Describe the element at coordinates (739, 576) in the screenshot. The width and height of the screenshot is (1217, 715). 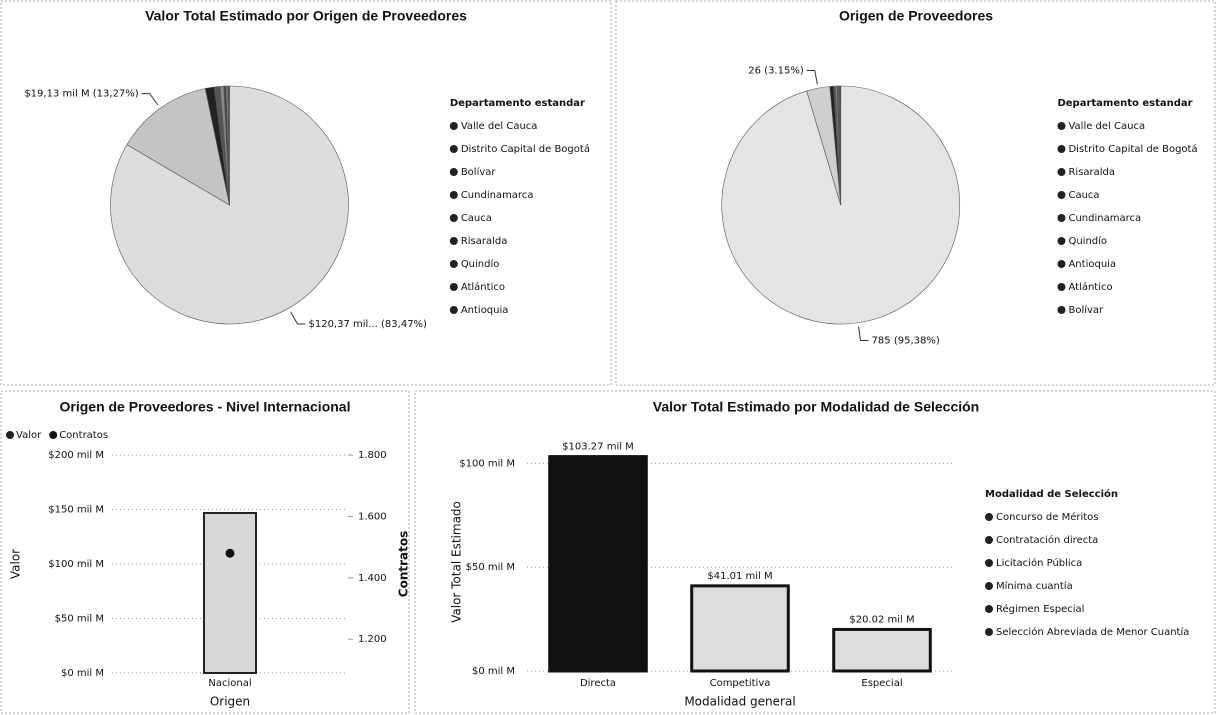
I see `data-label: $41.01 mil M` at that location.